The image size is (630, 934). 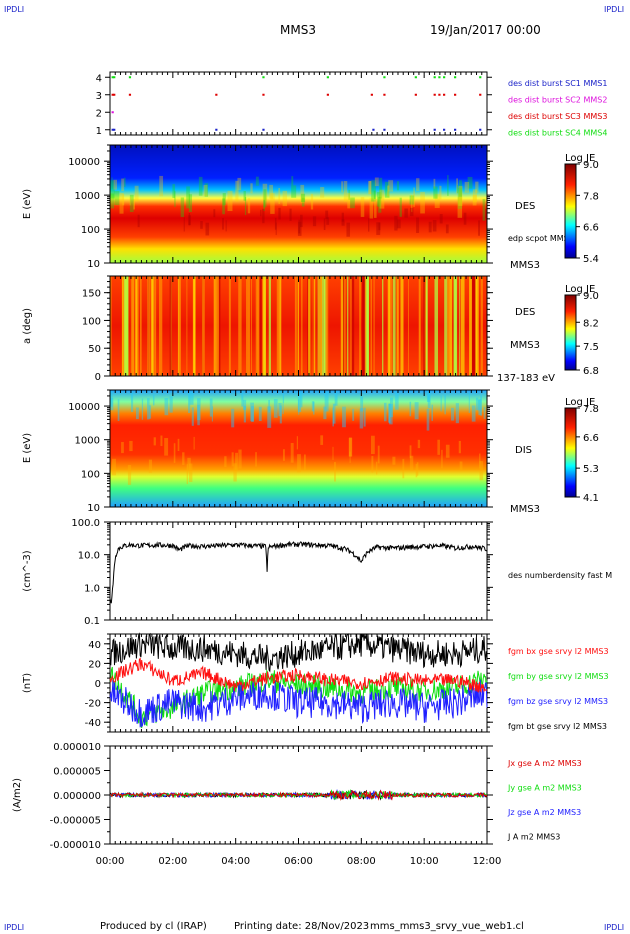 What do you see at coordinates (77, 772) in the screenshot?
I see `current-ytick-label: 0.000005` at bounding box center [77, 772].